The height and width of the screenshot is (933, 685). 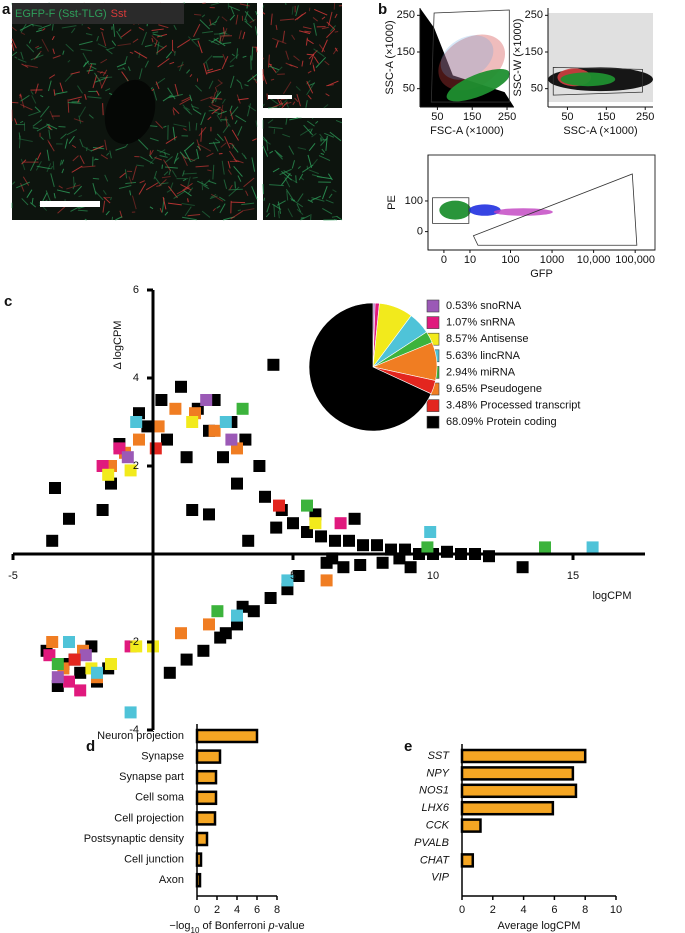 What do you see at coordinates (510, 260) in the screenshot?
I see `x-tick-label: 100` at bounding box center [510, 260].